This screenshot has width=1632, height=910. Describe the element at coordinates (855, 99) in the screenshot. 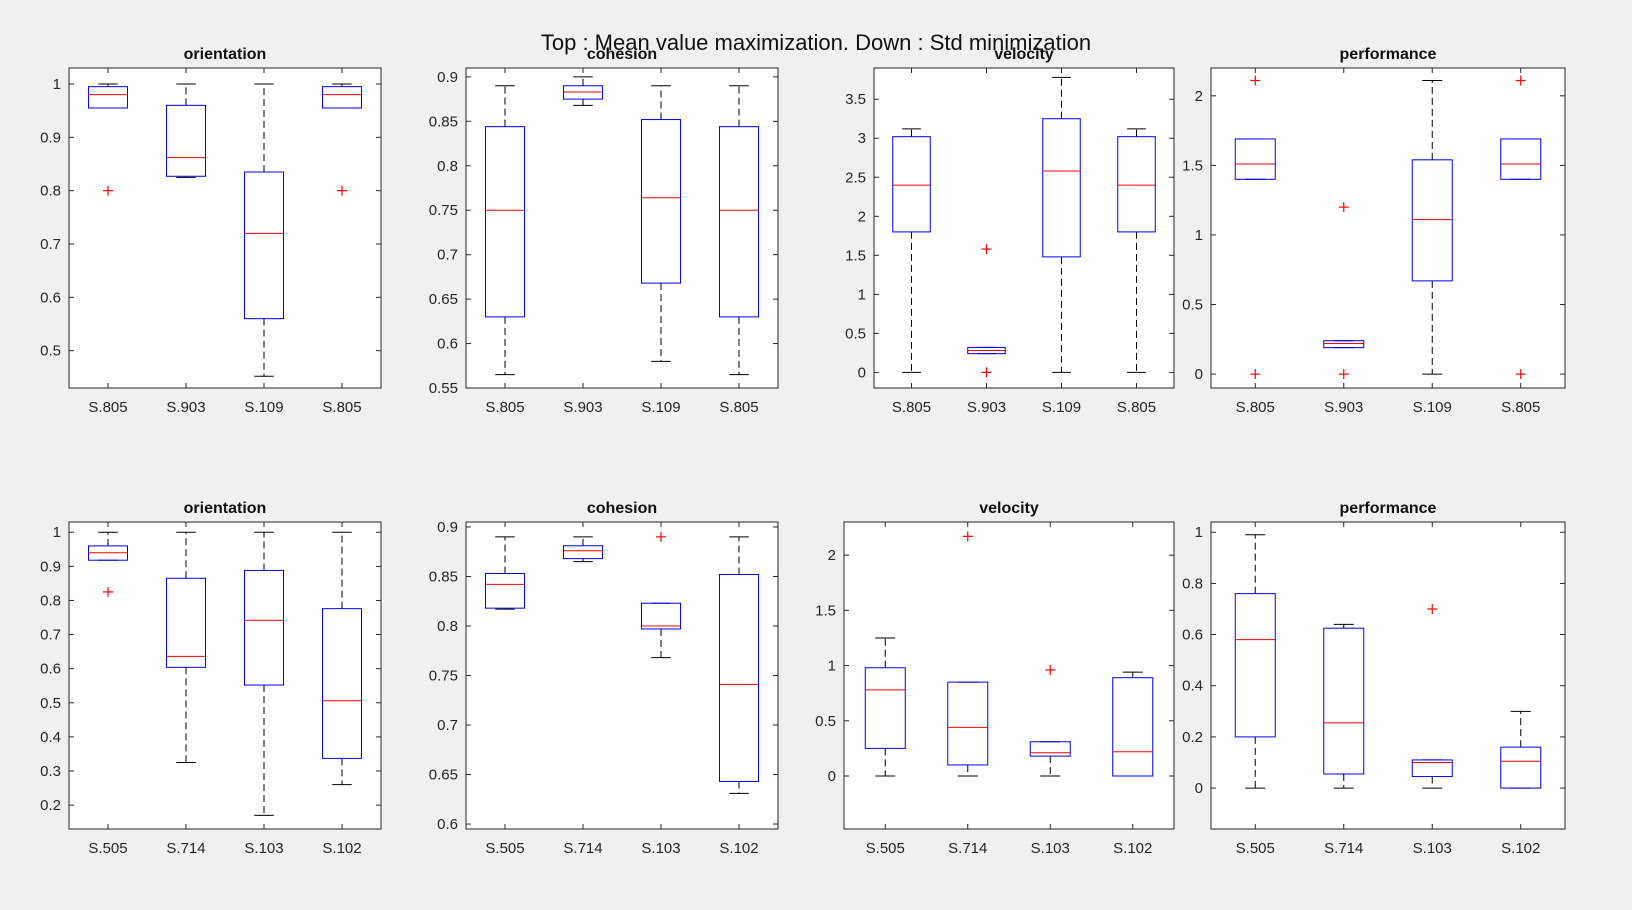

I see `y-tick-label: 3.5` at that location.